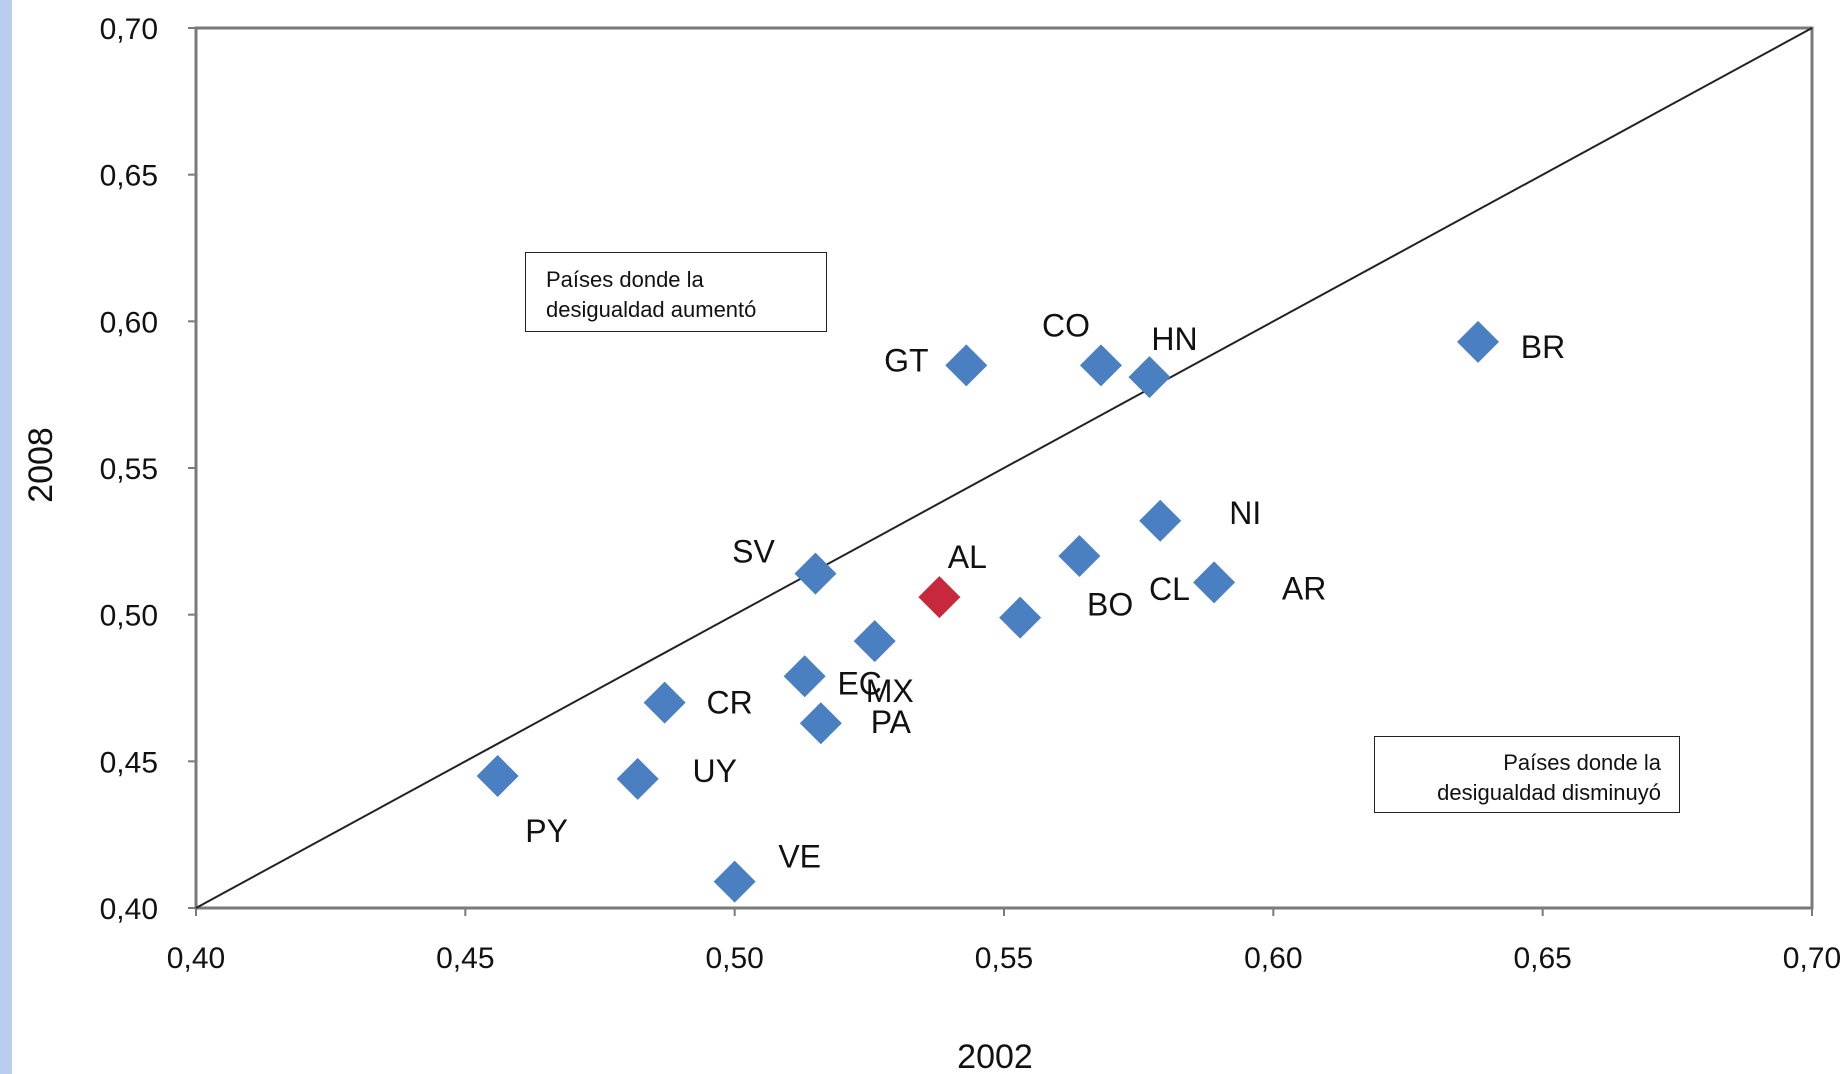  What do you see at coordinates (637, 778) in the screenshot?
I see `point-uy` at bounding box center [637, 778].